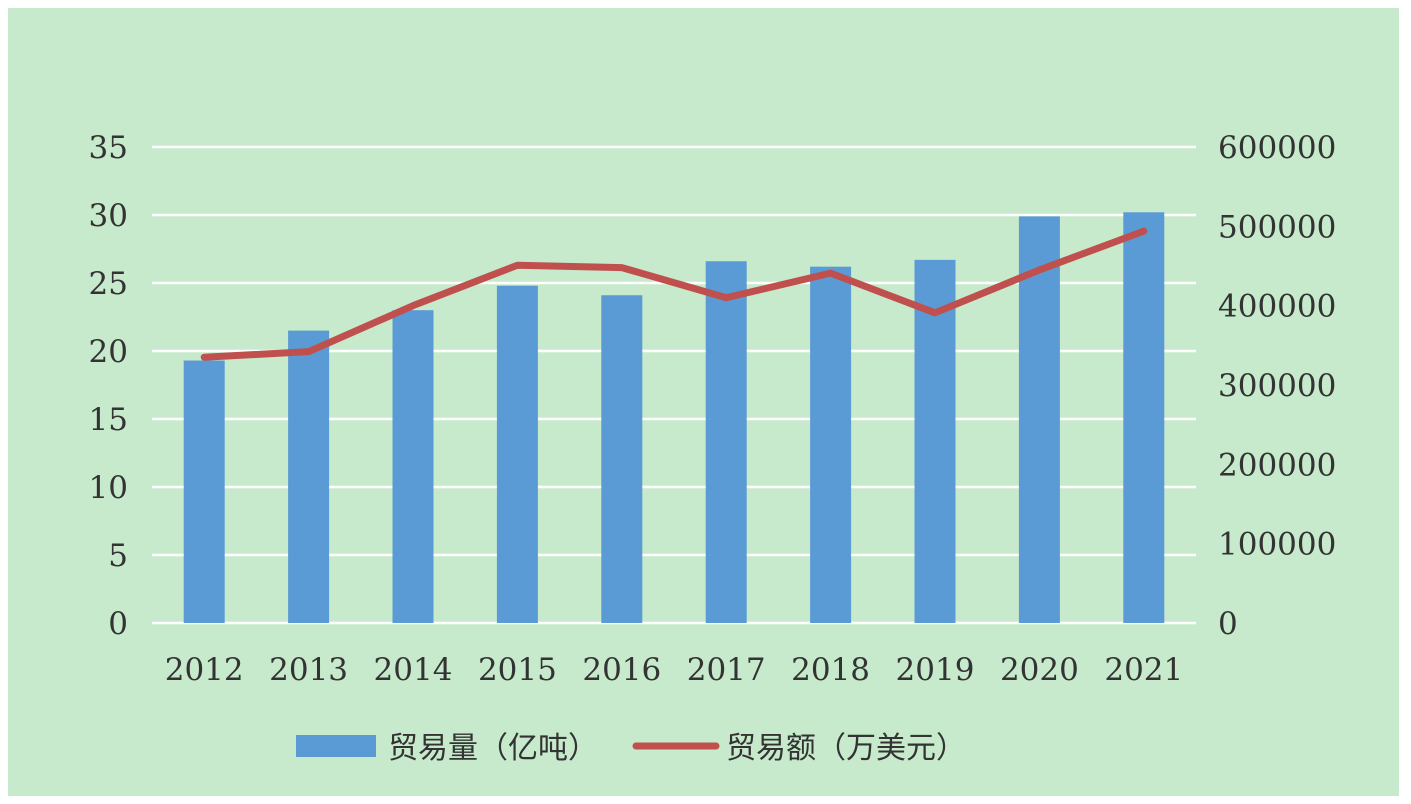 The width and height of the screenshot is (1411, 804). I want to click on x-tick-label: 2021, so click(1143, 670).